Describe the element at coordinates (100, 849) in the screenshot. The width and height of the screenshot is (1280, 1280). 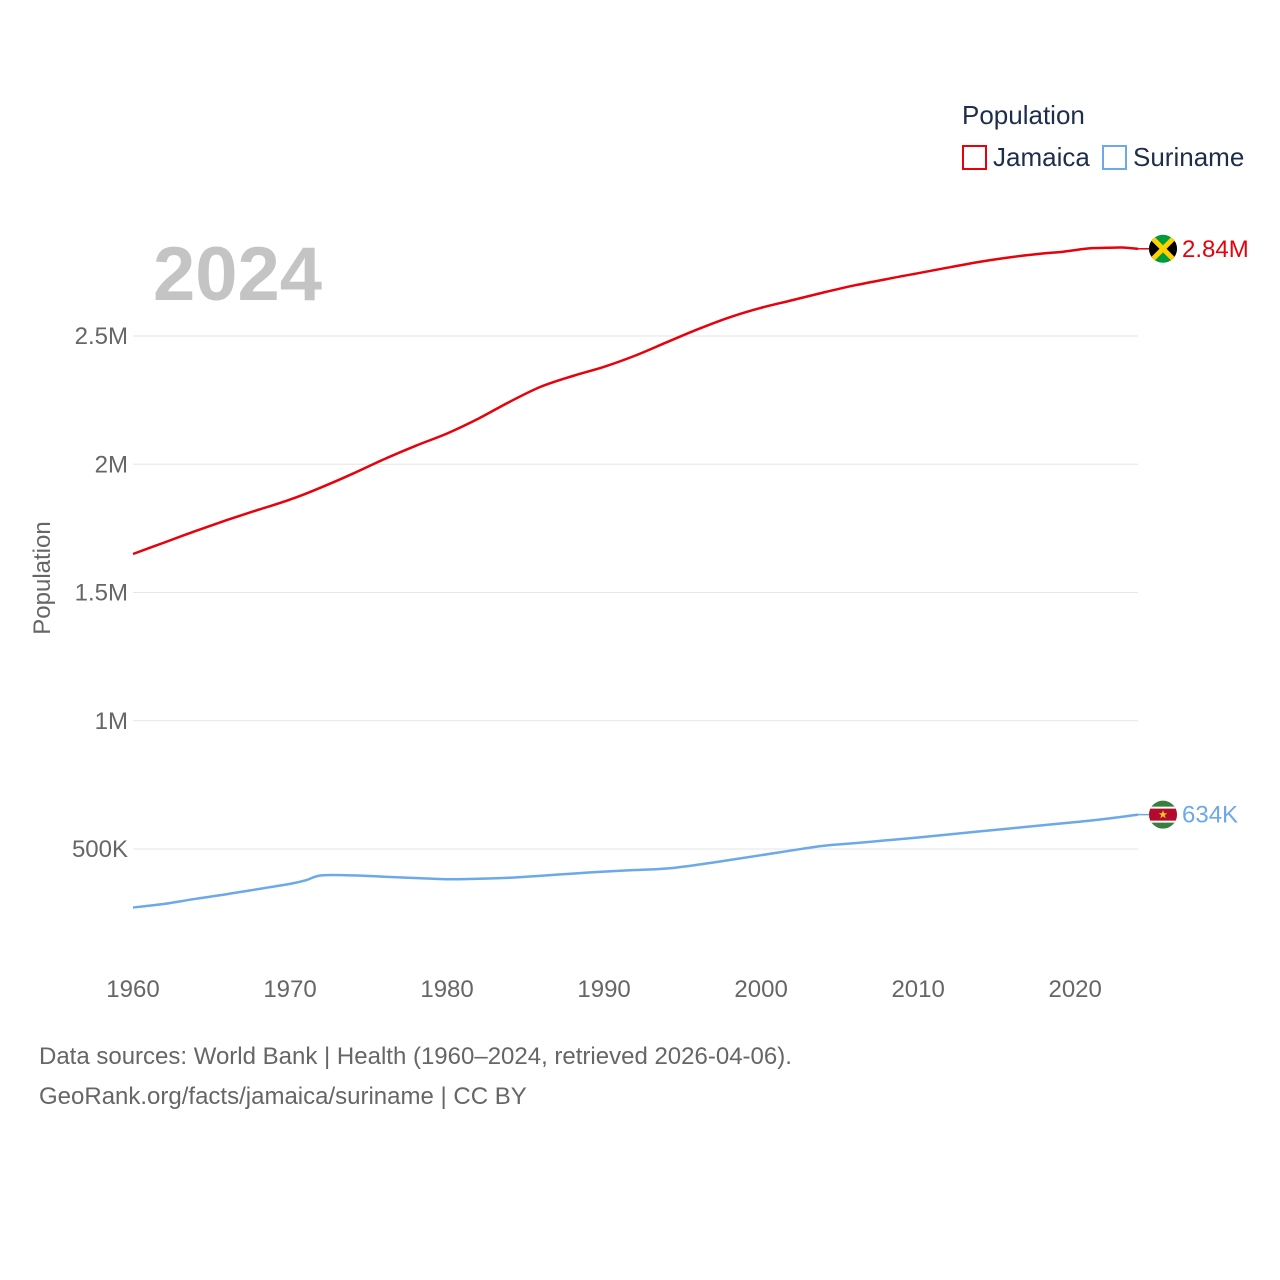
I see `y-tick-label: 500K` at that location.